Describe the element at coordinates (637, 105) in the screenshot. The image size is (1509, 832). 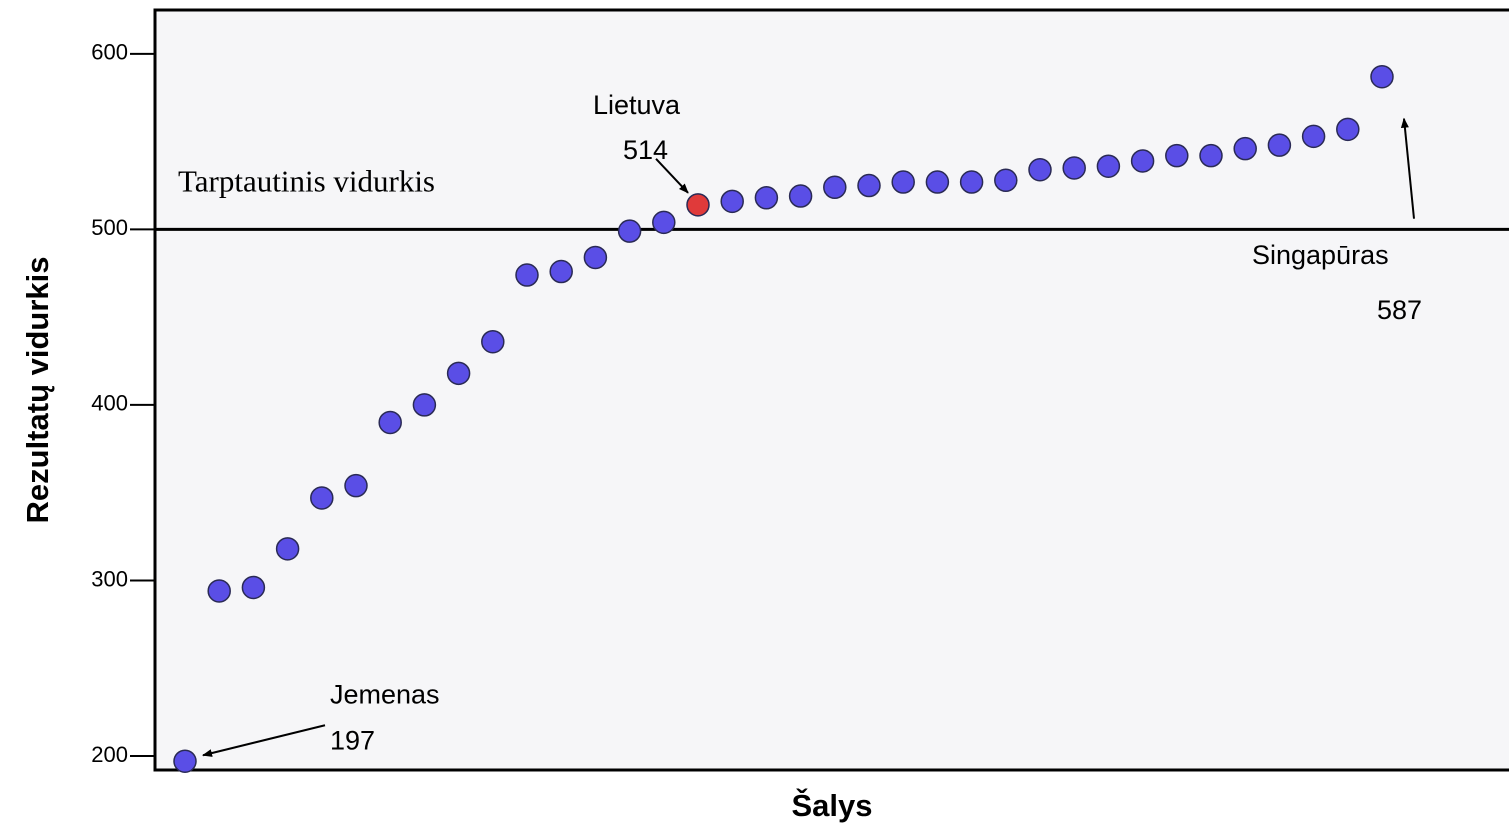
I see `annotation-name: Lietuva` at that location.